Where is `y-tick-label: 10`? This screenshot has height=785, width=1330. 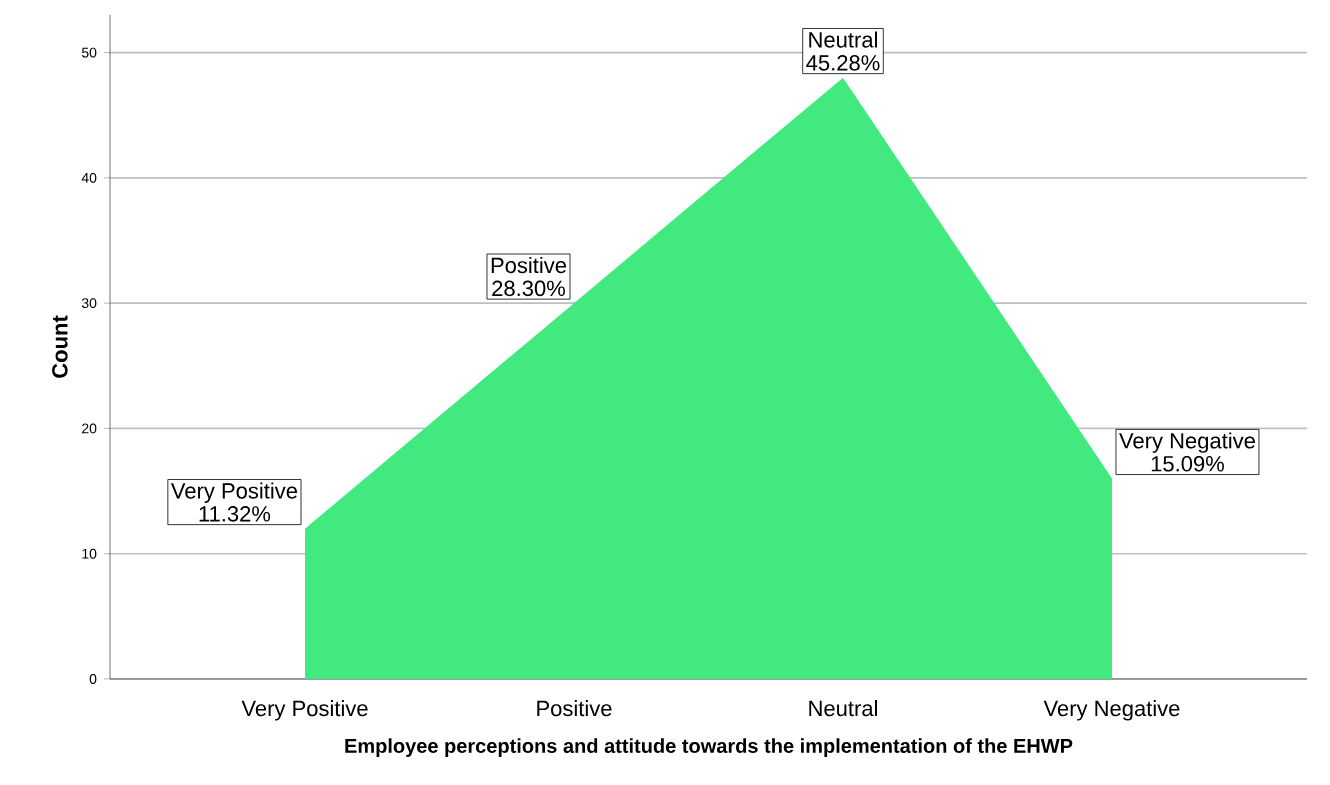 y-tick-label: 10 is located at coordinates (89, 553).